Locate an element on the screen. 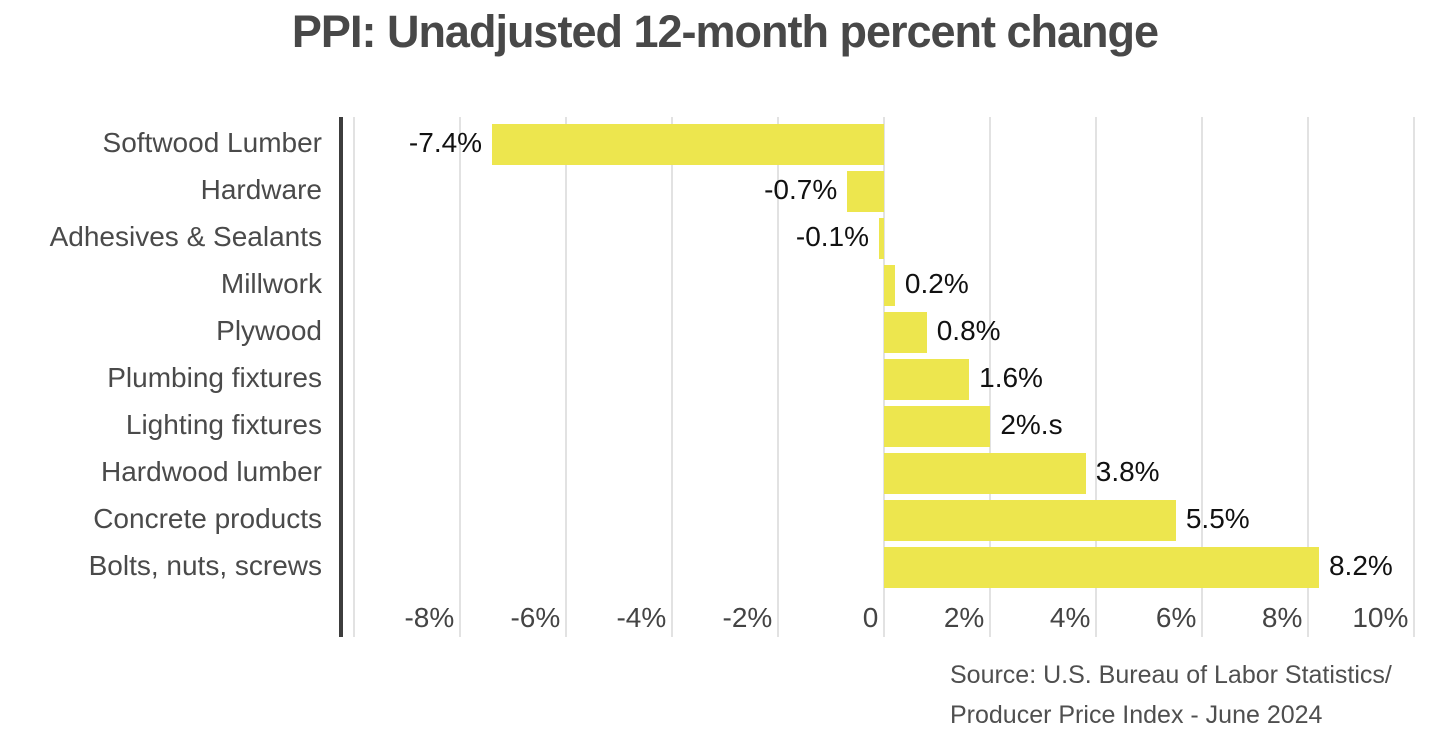  x-tick--2: -2% is located at coordinates (747, 617).